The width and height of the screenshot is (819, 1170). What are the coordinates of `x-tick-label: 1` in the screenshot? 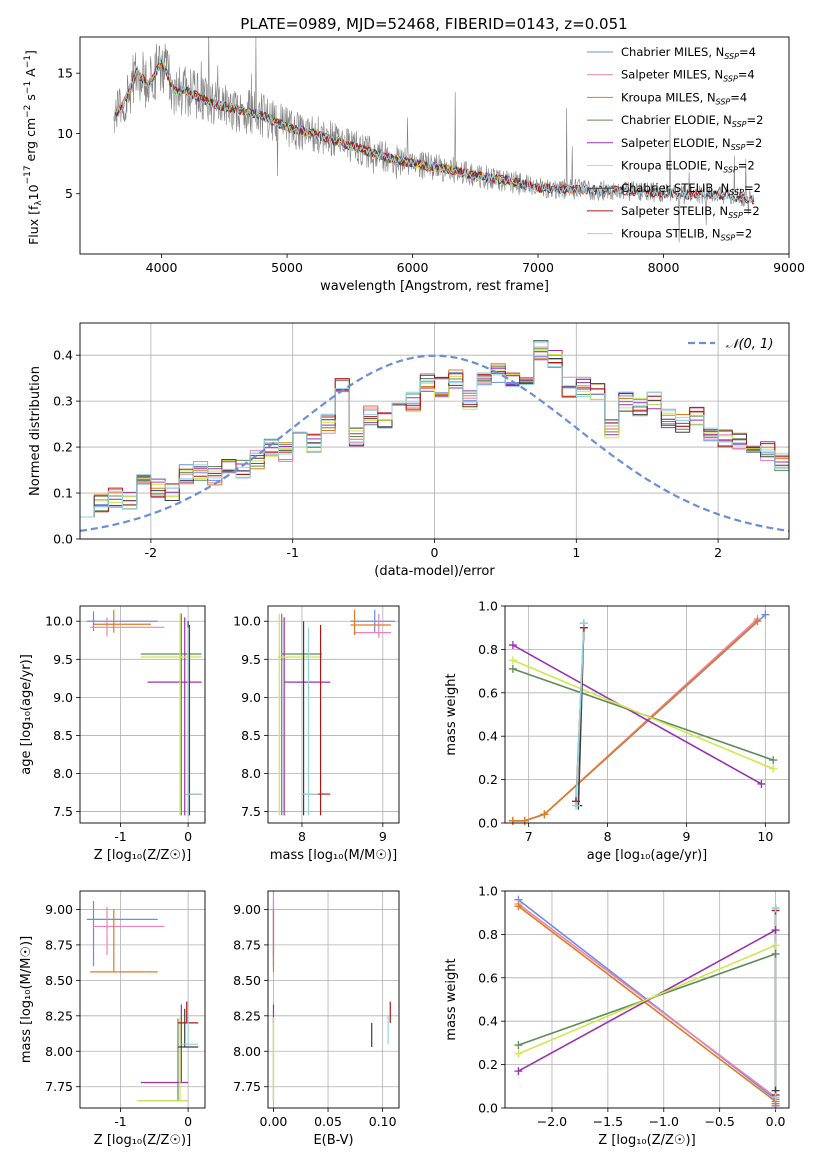 It's located at (576, 552).